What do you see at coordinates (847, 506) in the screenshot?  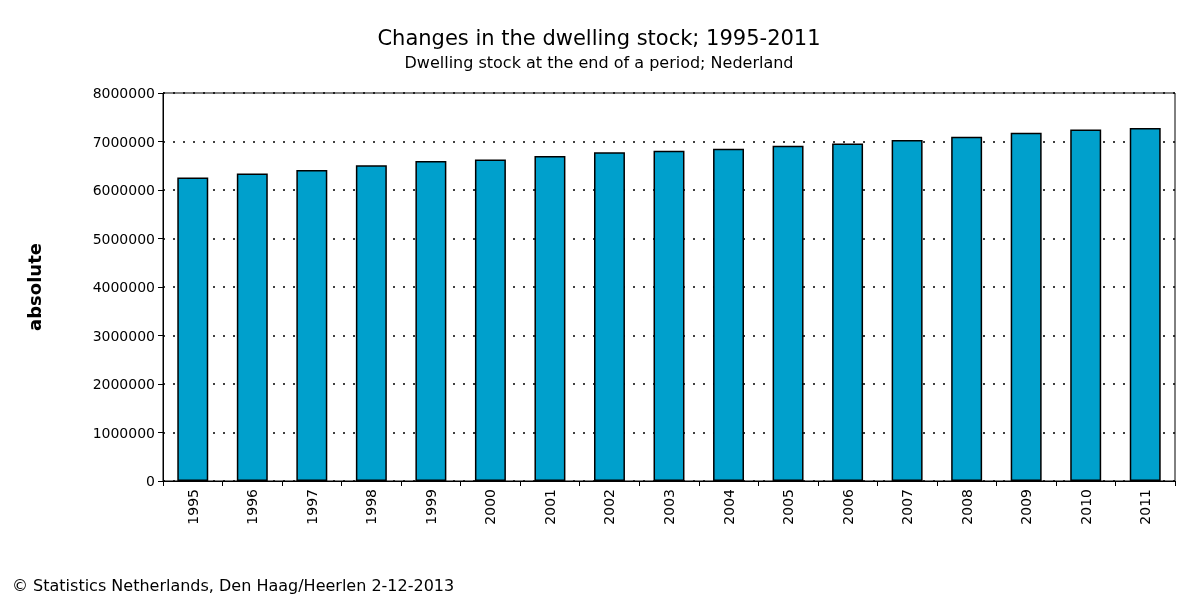 I see `x-tick-label: 2006` at bounding box center [847, 506].